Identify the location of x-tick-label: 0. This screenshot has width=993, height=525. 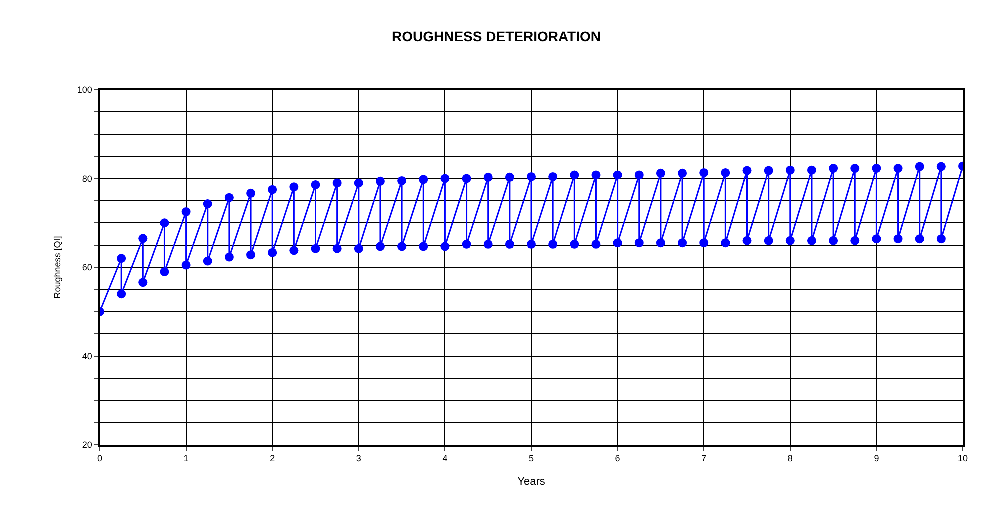
(100, 459).